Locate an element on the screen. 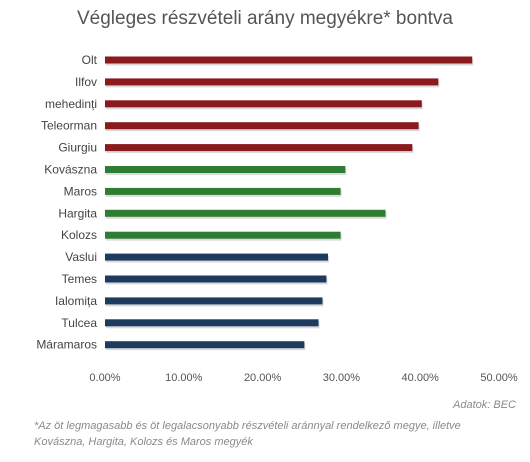 This screenshot has width=530, height=462. category-label: Olt is located at coordinates (90, 60).